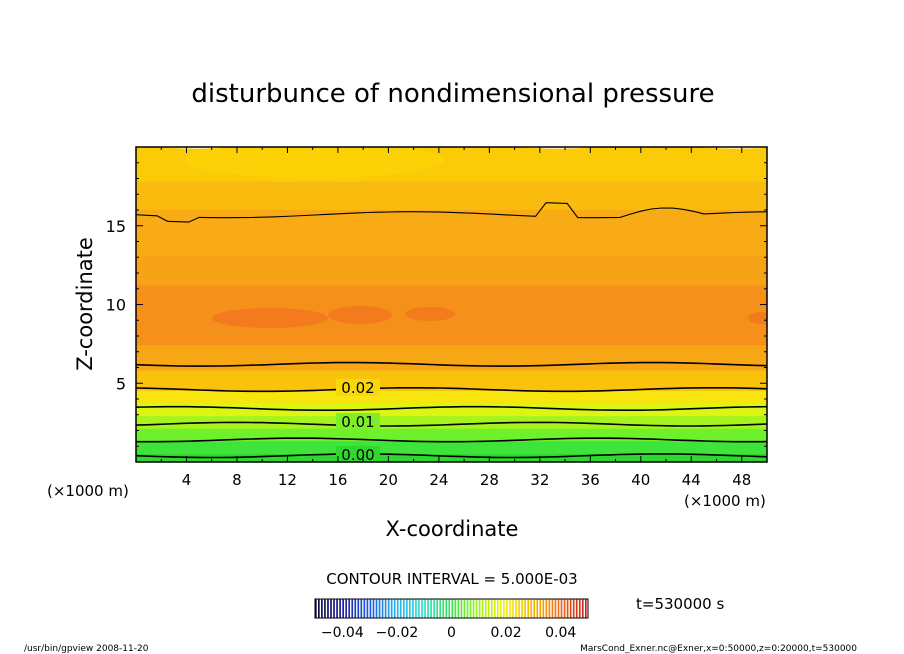  Describe the element at coordinates (489, 480) in the screenshot. I see `x-tick-label: 28` at that location.